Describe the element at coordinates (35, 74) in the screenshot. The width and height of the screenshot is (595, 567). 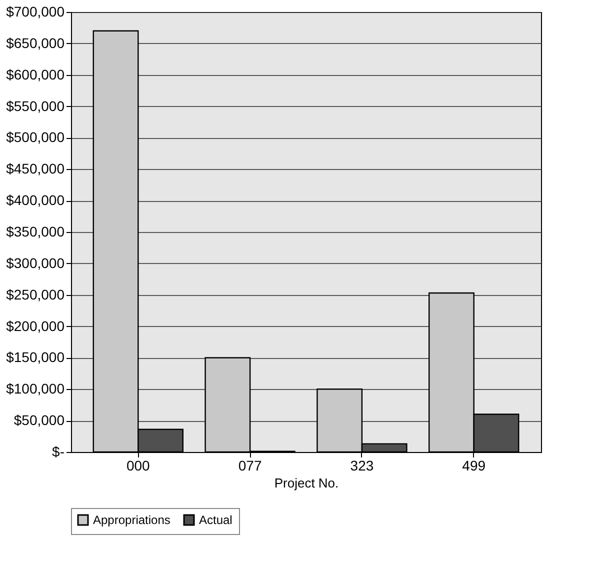
I see `y-tick-label: $600,000` at that location.